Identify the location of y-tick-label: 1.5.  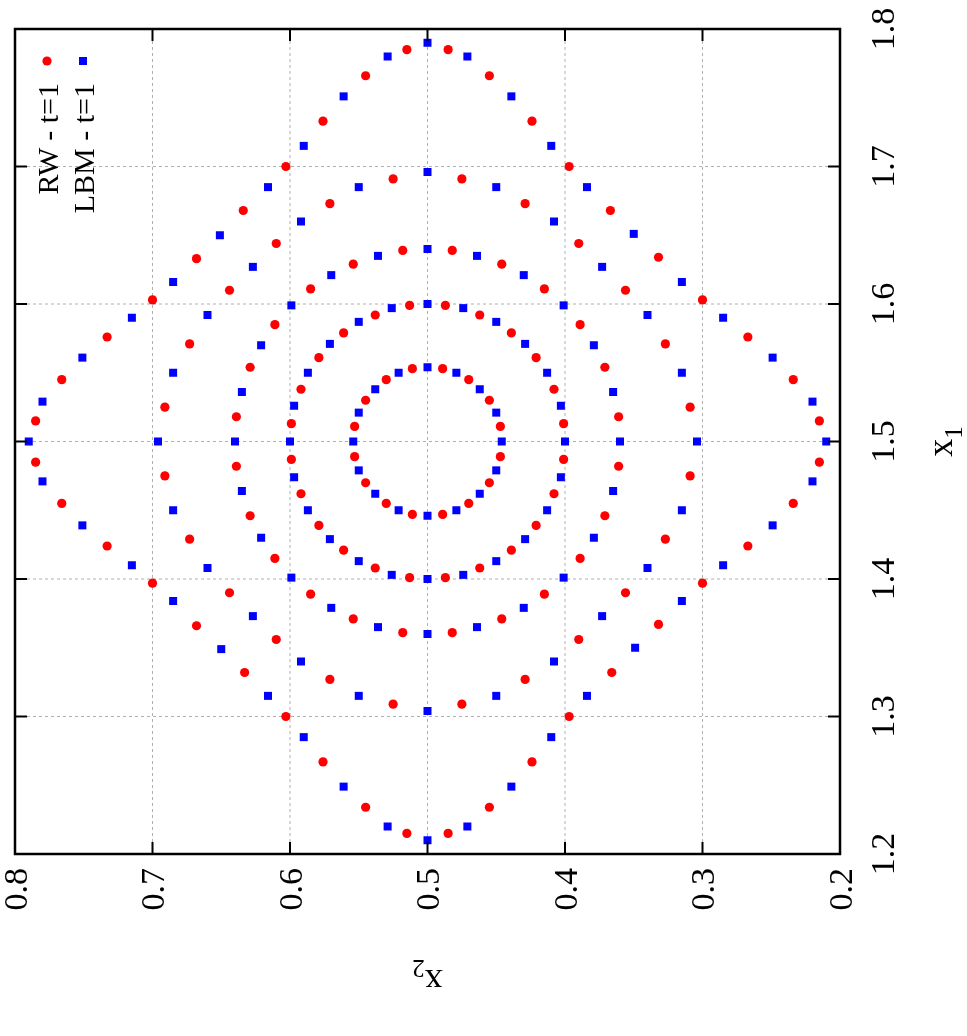
(882, 441).